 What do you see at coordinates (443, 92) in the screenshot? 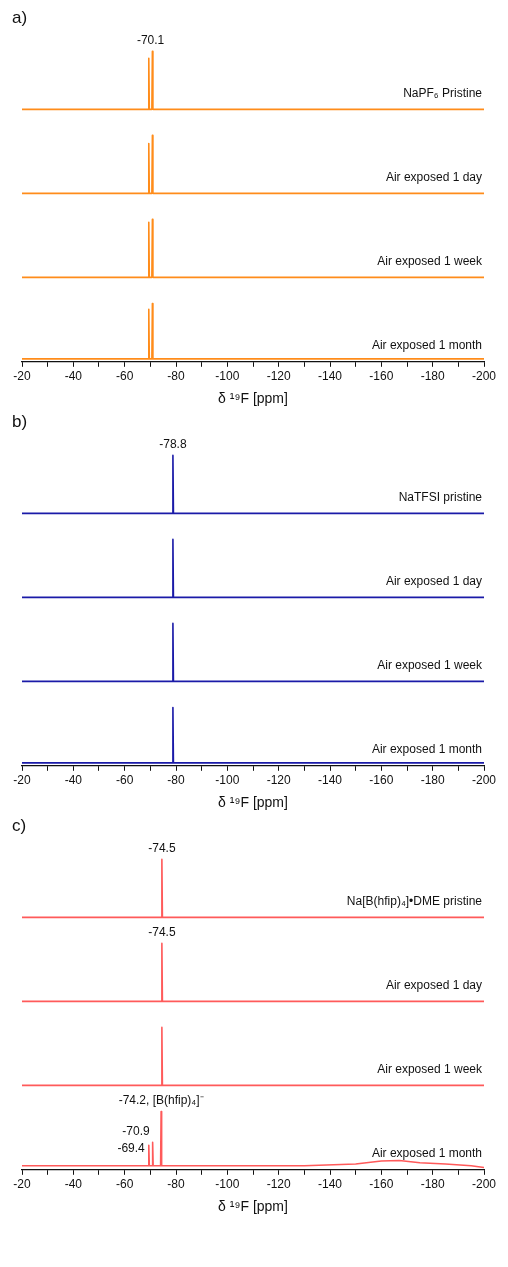
I see `series-label: NaPF₆ Pristine` at bounding box center [443, 92].